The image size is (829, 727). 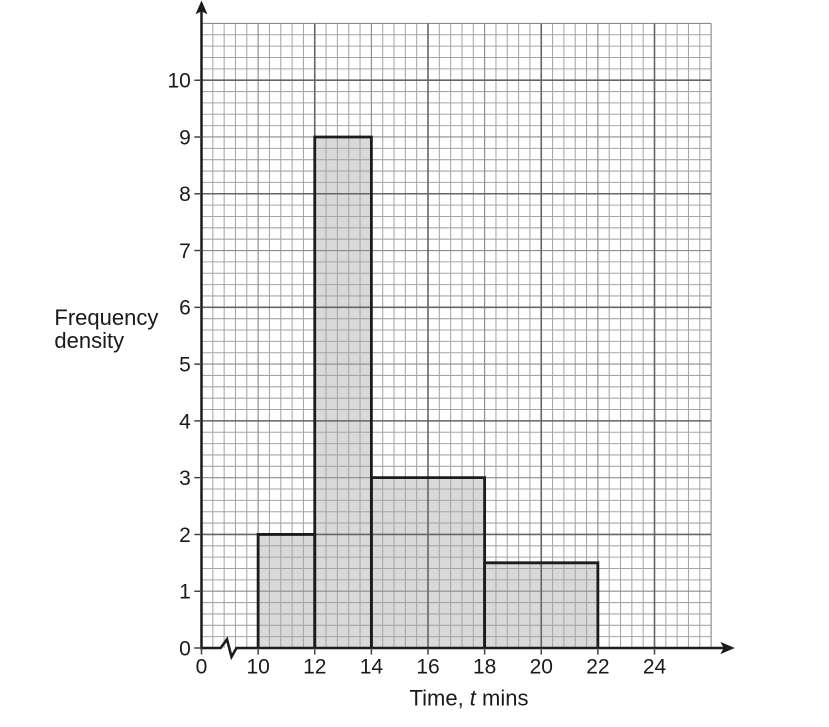 I want to click on svg-text: 7, so click(x=185, y=251).